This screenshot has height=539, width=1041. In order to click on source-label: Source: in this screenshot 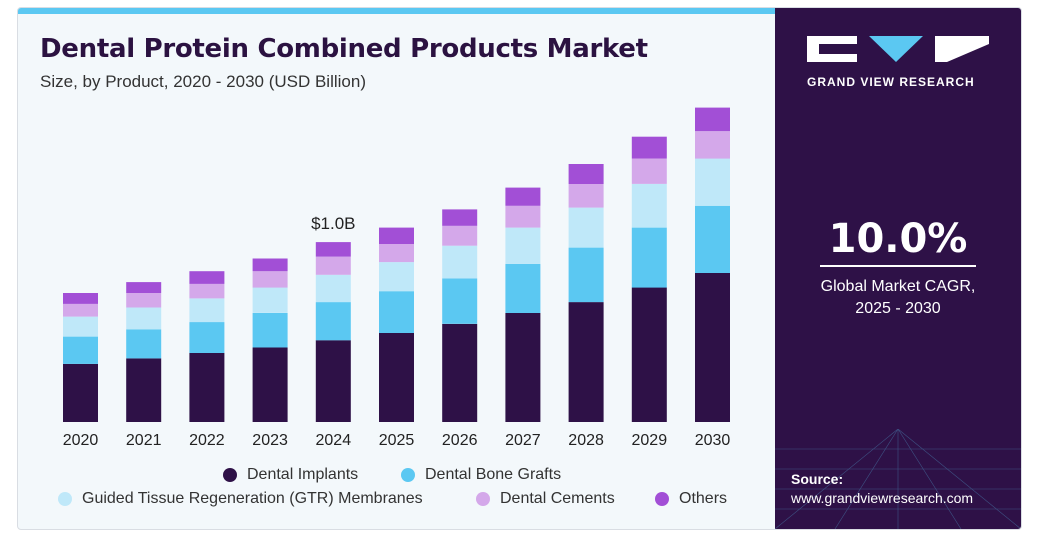, I will do `click(817, 479)`.